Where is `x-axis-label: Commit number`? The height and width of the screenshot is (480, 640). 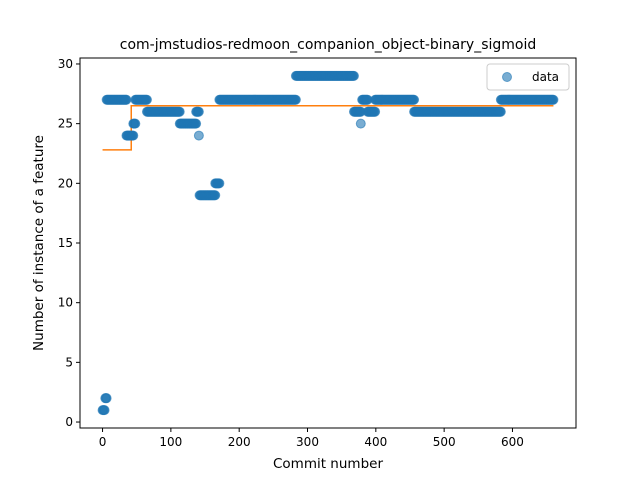
x-axis-label: Commit number is located at coordinates (328, 464).